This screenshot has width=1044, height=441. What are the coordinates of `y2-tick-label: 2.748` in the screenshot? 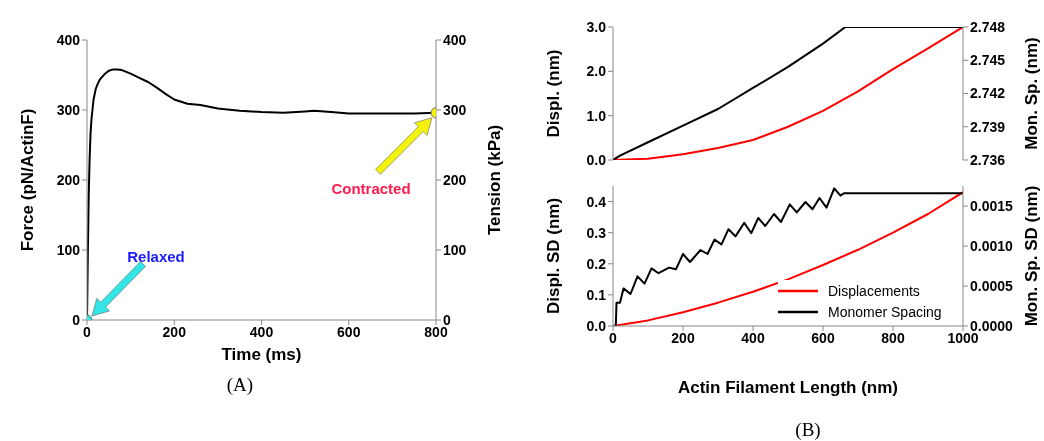 It's located at (988, 26).